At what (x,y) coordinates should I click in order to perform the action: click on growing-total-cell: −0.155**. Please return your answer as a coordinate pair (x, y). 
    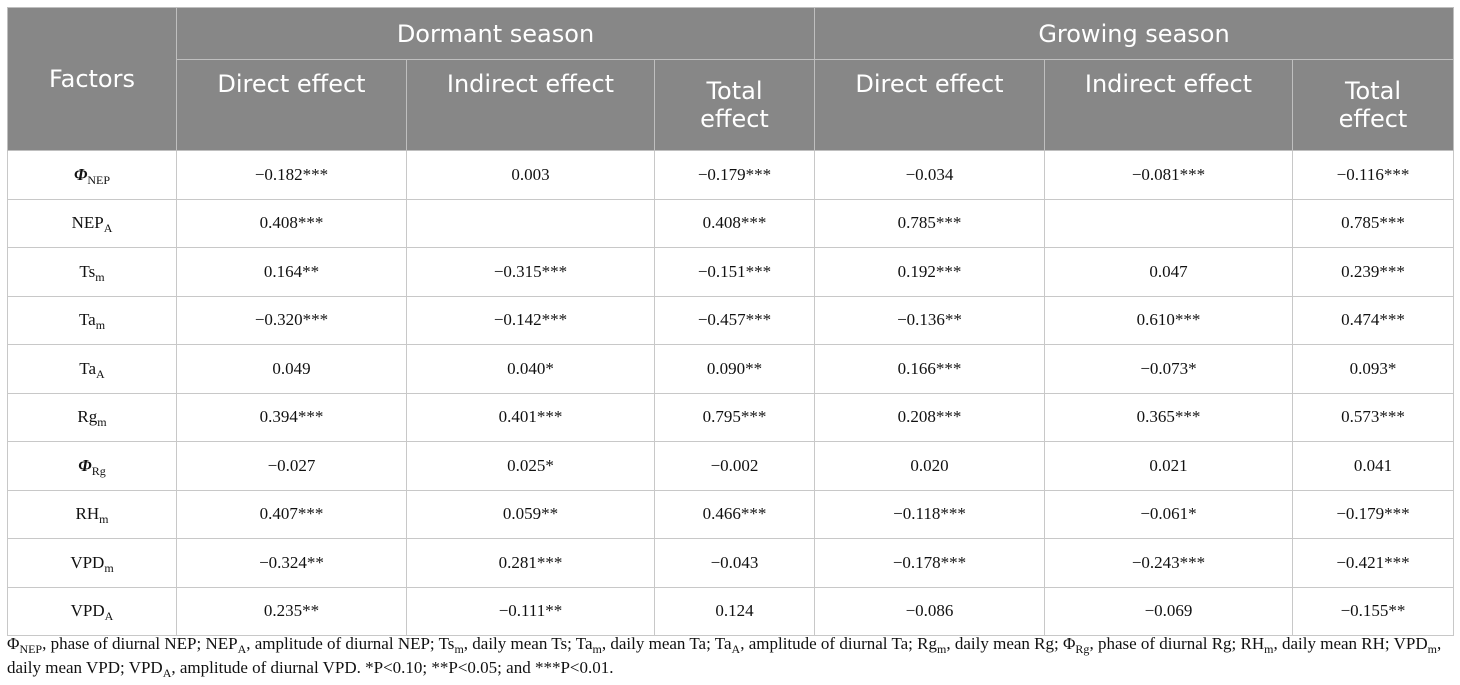
    Looking at the image, I should click on (1373, 611).